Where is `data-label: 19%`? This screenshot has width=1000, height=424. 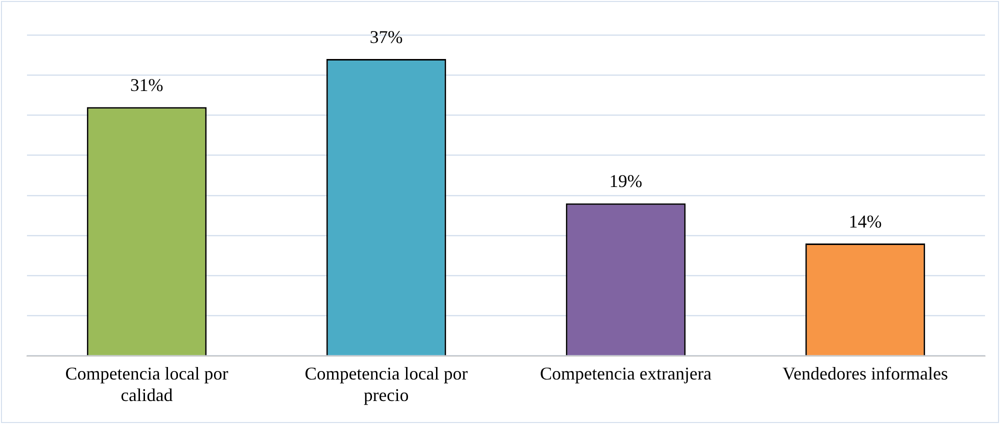 data-label: 19% is located at coordinates (625, 181).